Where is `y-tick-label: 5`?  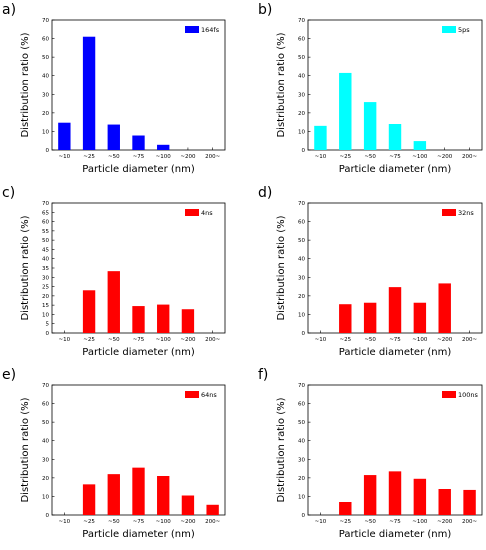
y-tick-label: 5 is located at coordinates (48, 325).